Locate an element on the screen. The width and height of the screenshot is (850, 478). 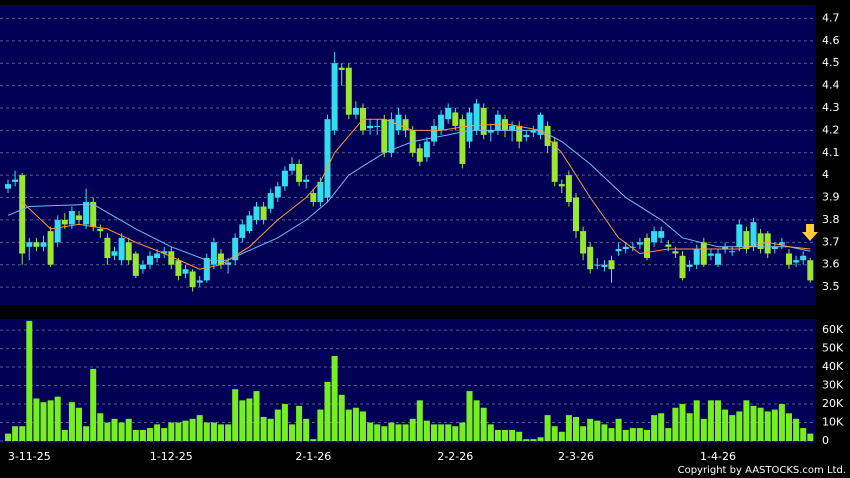
y-tick-label: 30K is located at coordinates (833, 385).